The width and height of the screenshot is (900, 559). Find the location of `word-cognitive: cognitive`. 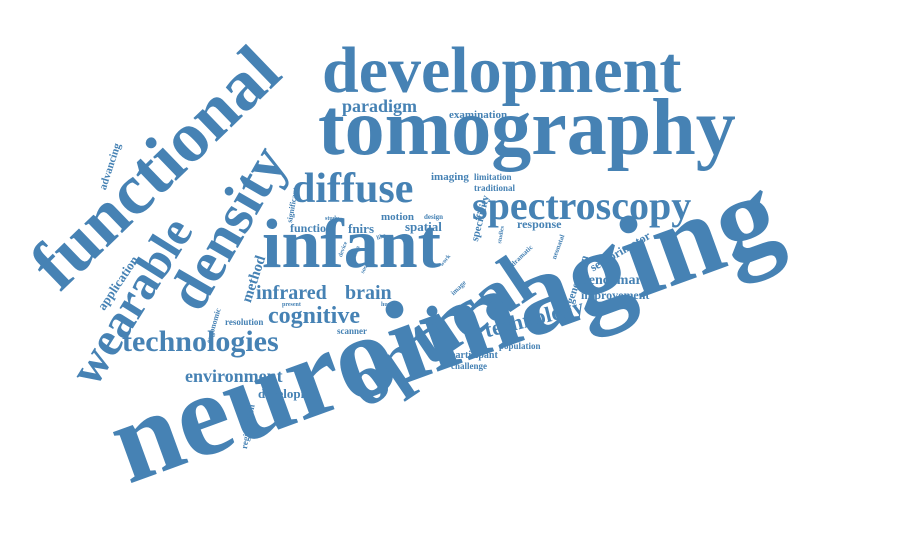

word-cognitive: cognitive is located at coordinates (314, 316).